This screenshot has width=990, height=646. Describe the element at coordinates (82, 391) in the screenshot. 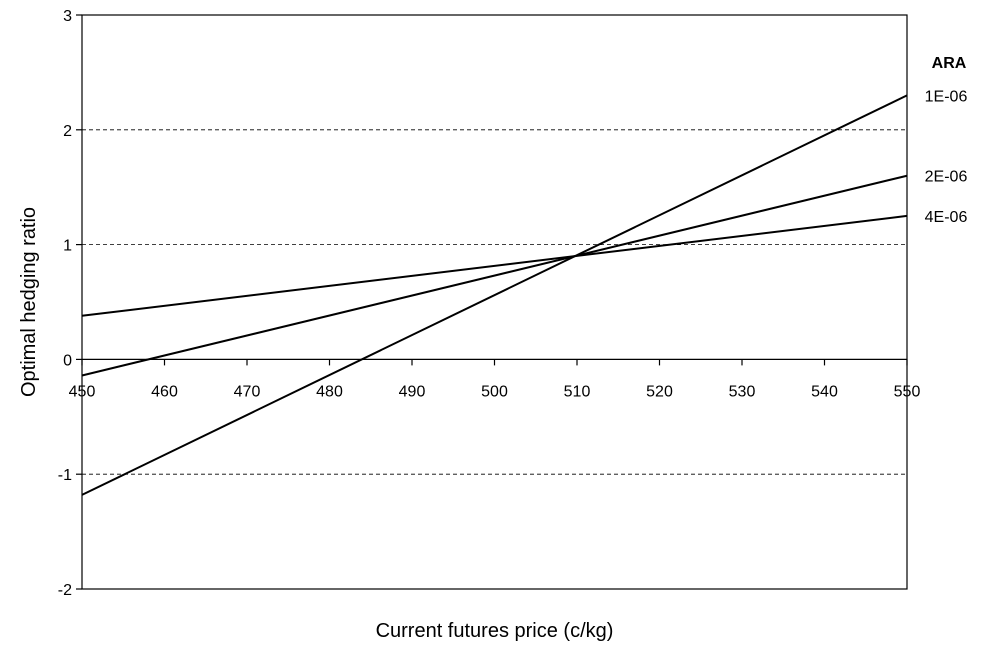

I see `x-tick-label: 450` at that location.